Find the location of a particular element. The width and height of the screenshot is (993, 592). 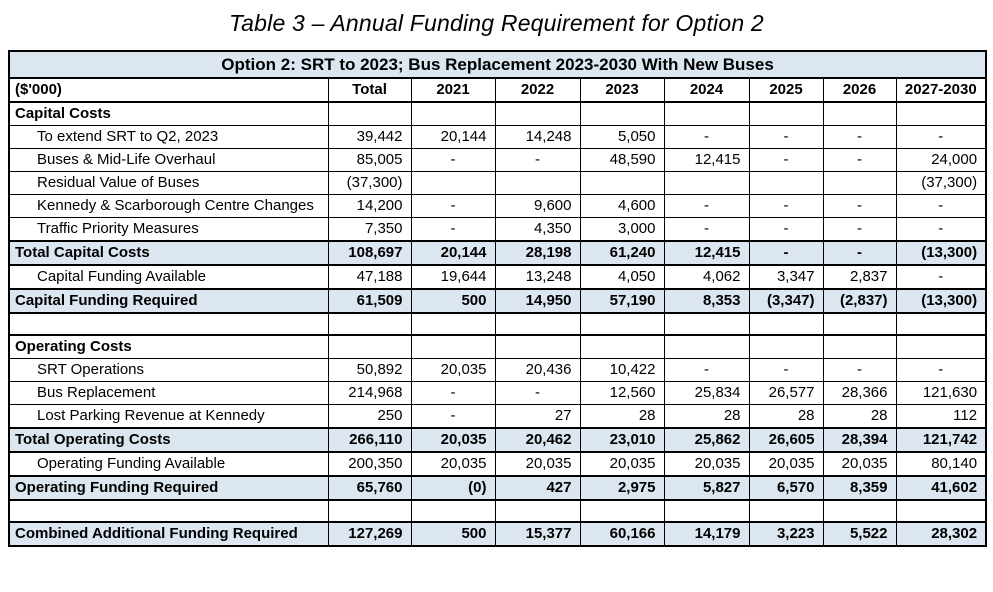

value-cell: 61,240 is located at coordinates (622, 253).